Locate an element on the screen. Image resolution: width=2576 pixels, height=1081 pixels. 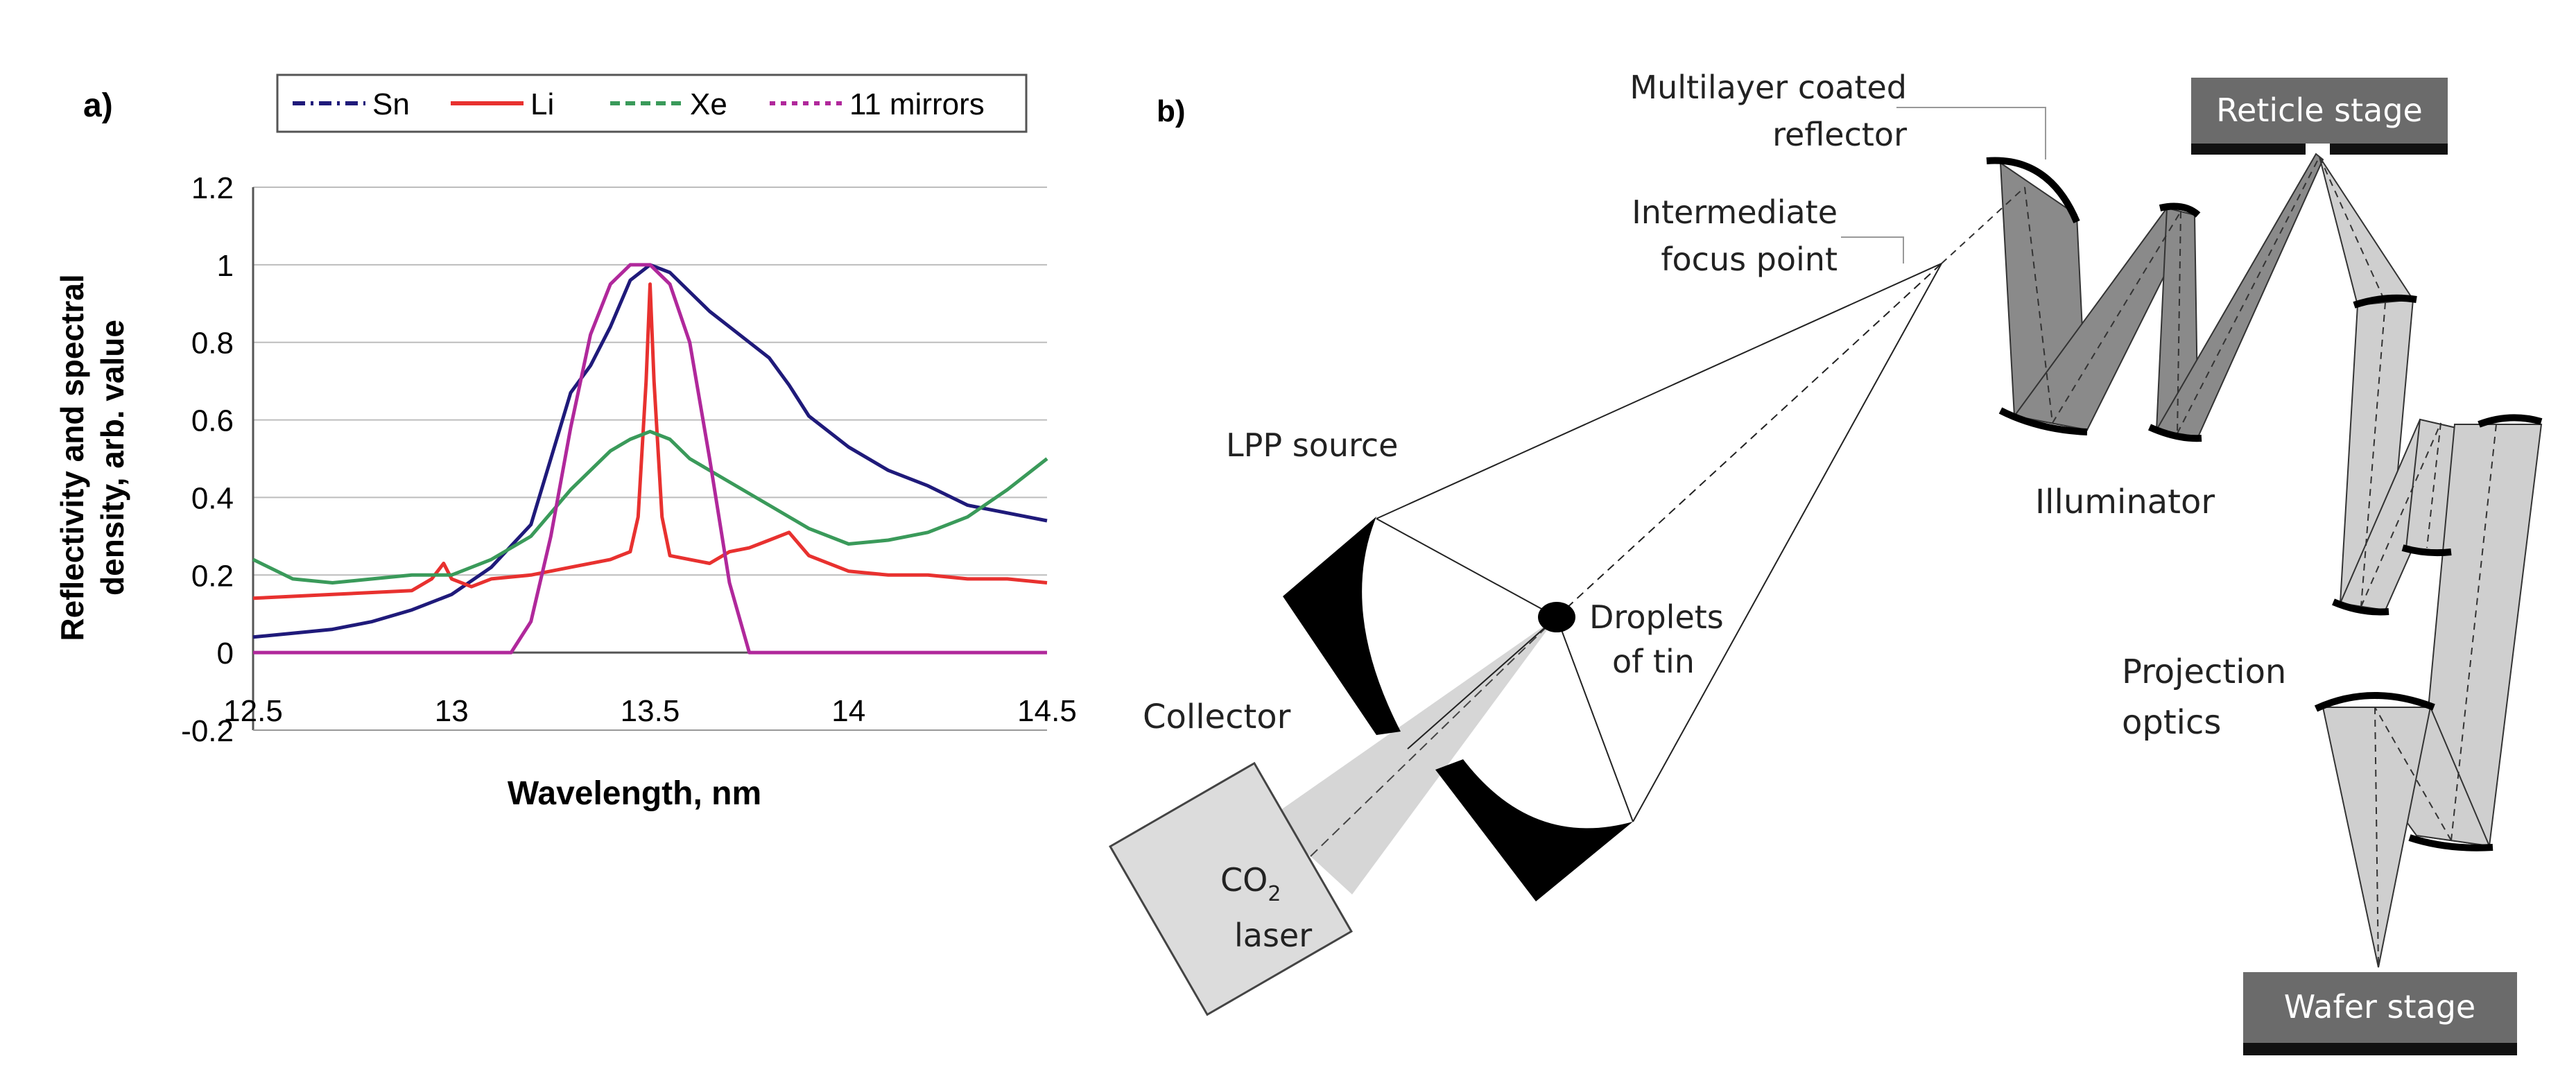
x-tick-label: 14 is located at coordinates (848, 711).